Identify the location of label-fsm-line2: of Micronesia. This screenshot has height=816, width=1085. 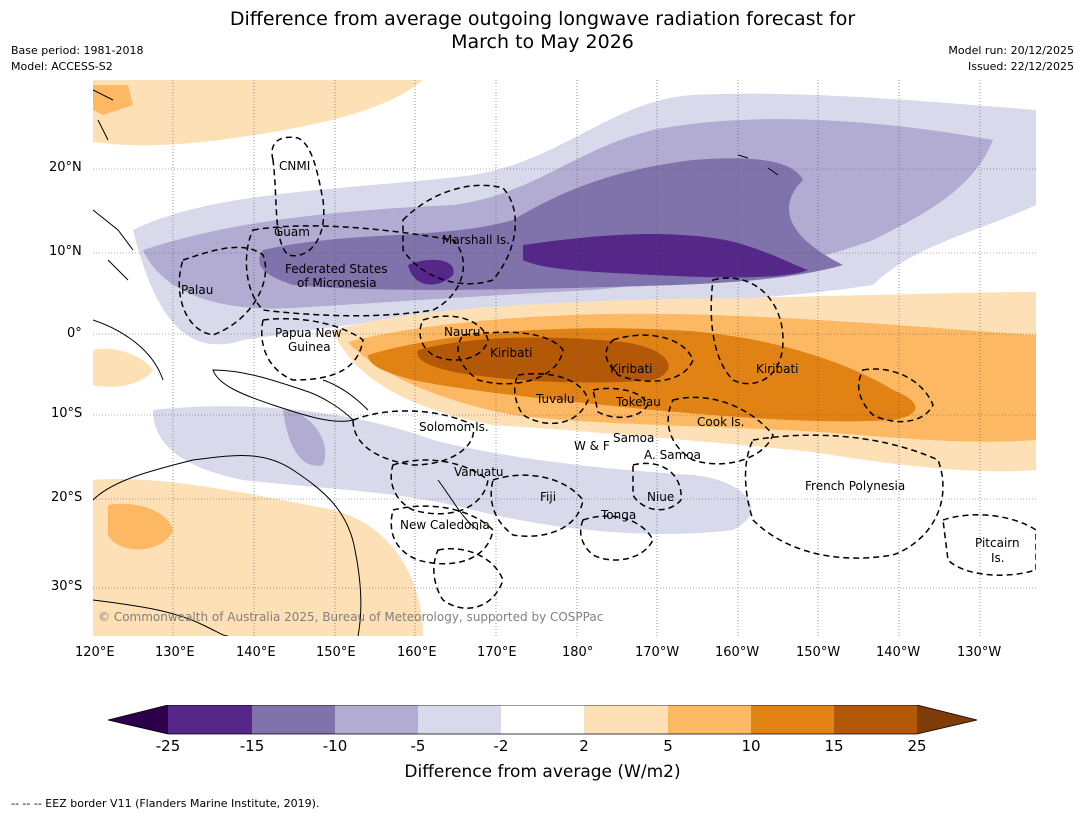
(337, 283).